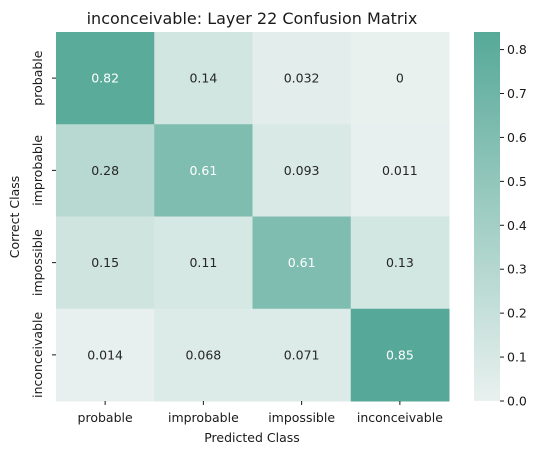 The height and width of the screenshot is (455, 535). I want to click on colorbar-tick-label: 0.2, so click(517, 313).